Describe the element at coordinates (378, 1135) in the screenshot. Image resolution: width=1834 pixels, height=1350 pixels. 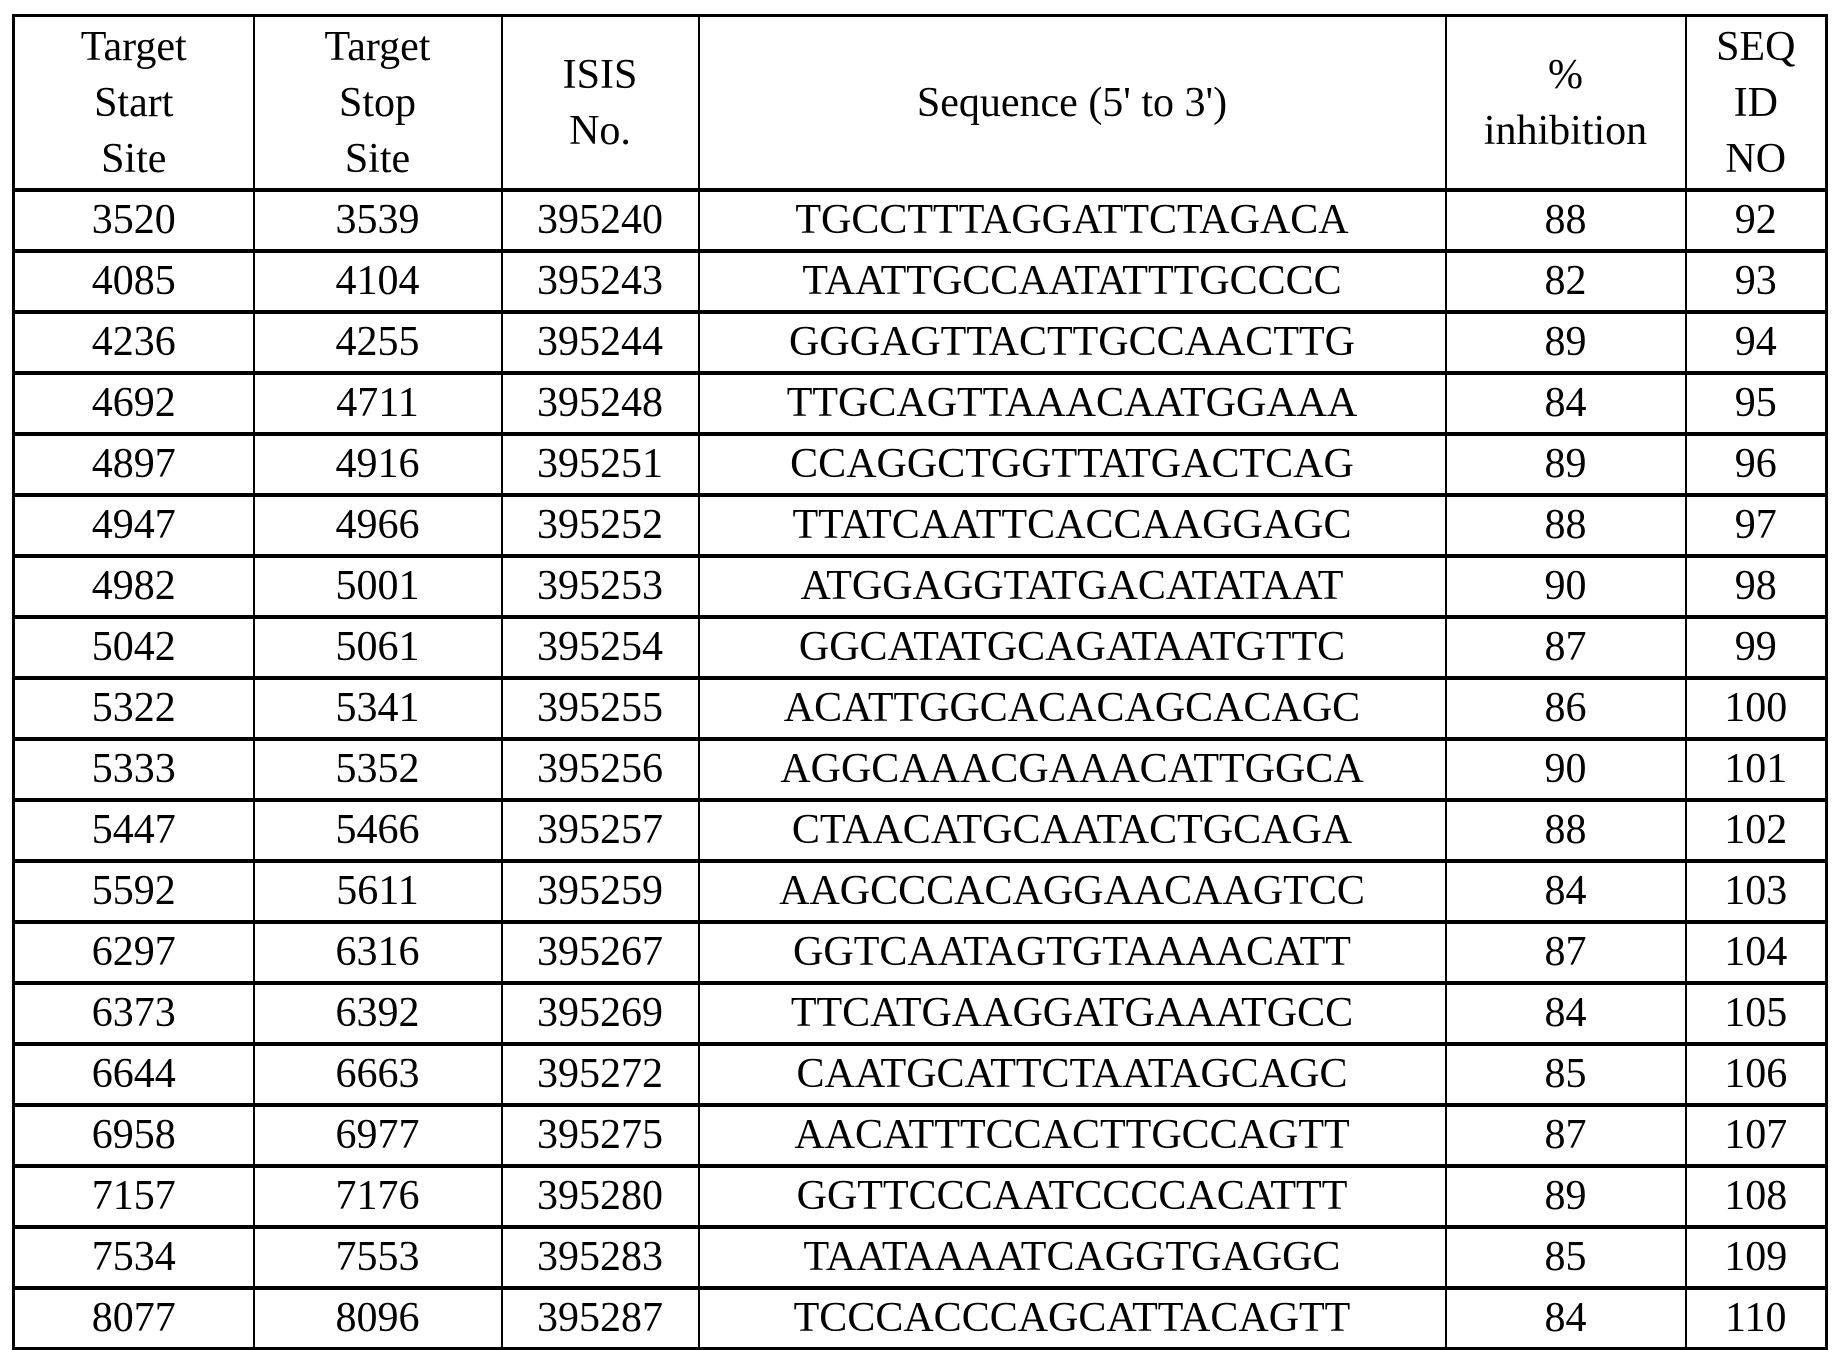
I see `cell-target-stop-site: 6977` at that location.